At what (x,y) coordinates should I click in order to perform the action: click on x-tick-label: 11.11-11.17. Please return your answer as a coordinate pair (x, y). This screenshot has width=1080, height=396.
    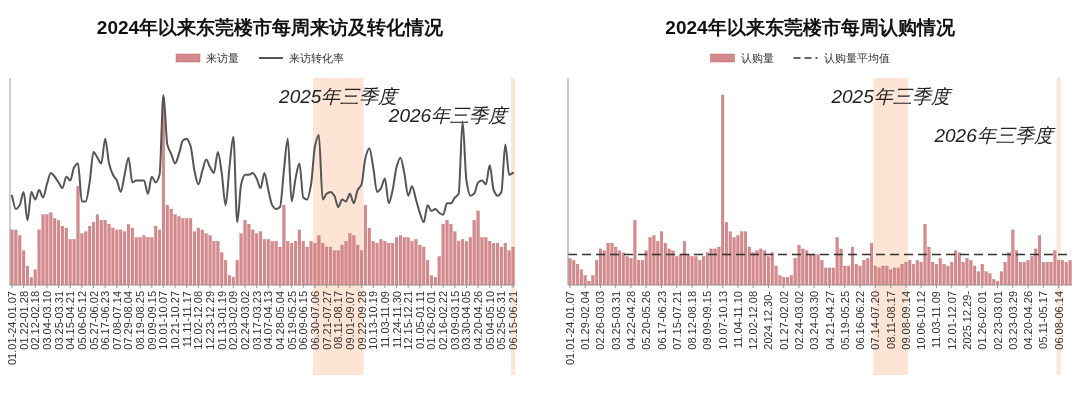
    Looking at the image, I should click on (186, 319).